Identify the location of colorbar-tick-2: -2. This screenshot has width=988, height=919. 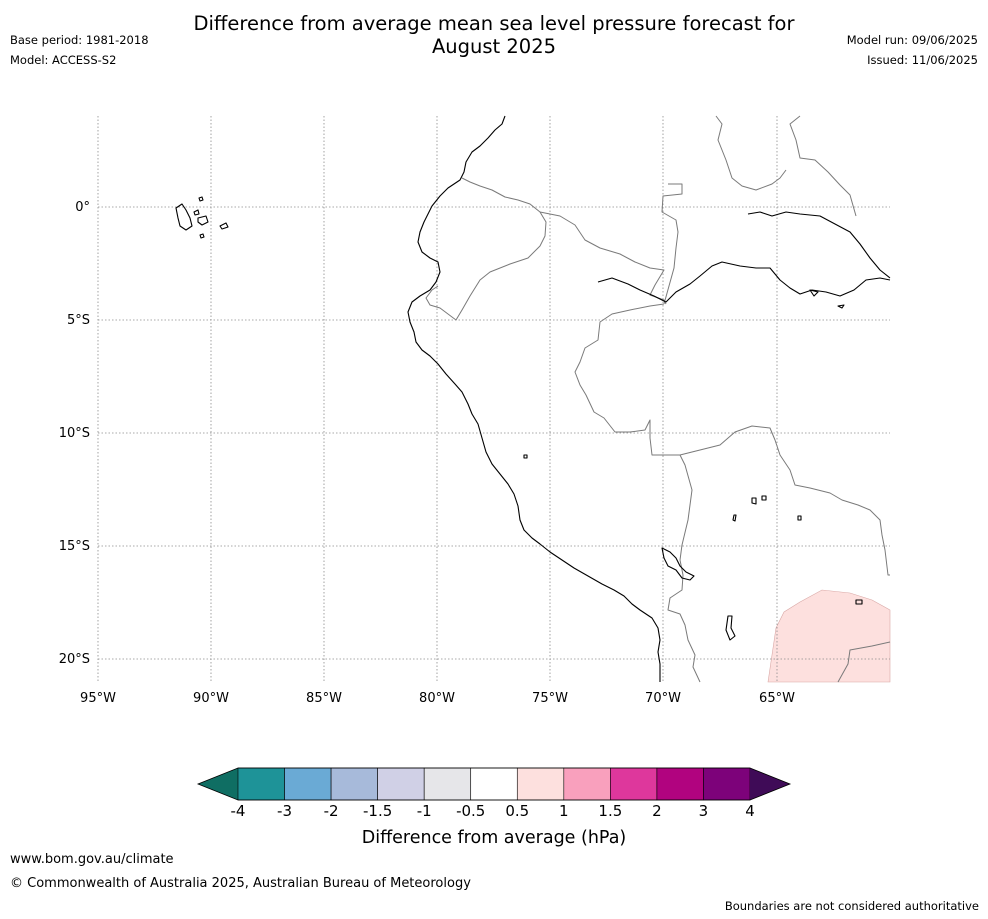
(331, 811).